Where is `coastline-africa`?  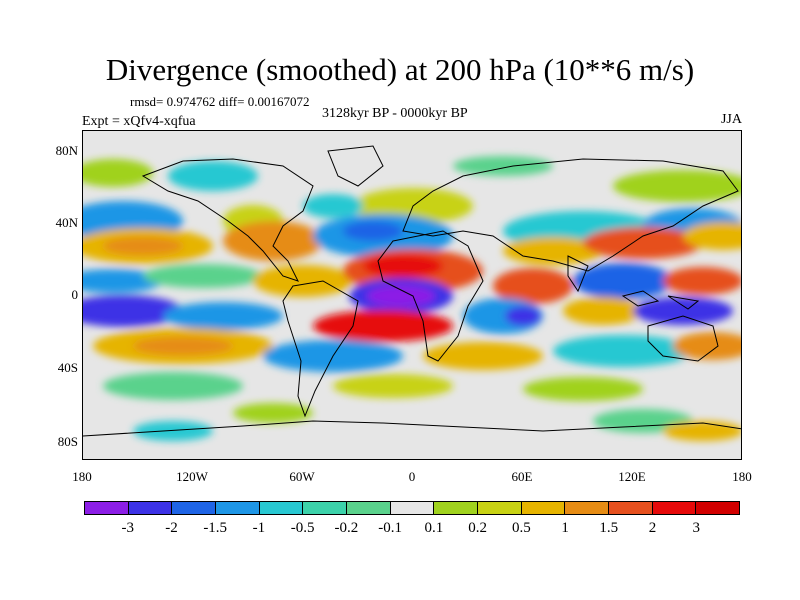
coastline-africa is located at coordinates (430, 296).